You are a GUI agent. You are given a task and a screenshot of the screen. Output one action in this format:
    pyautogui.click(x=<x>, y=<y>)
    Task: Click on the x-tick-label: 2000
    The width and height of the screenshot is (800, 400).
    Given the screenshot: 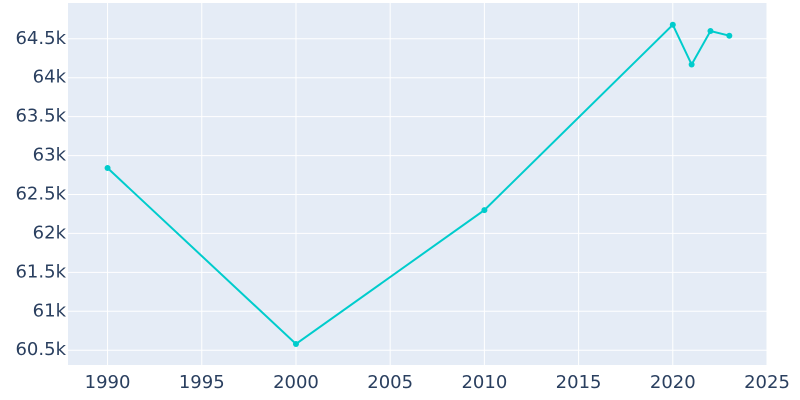 What is the action you would take?
    pyautogui.click(x=296, y=382)
    